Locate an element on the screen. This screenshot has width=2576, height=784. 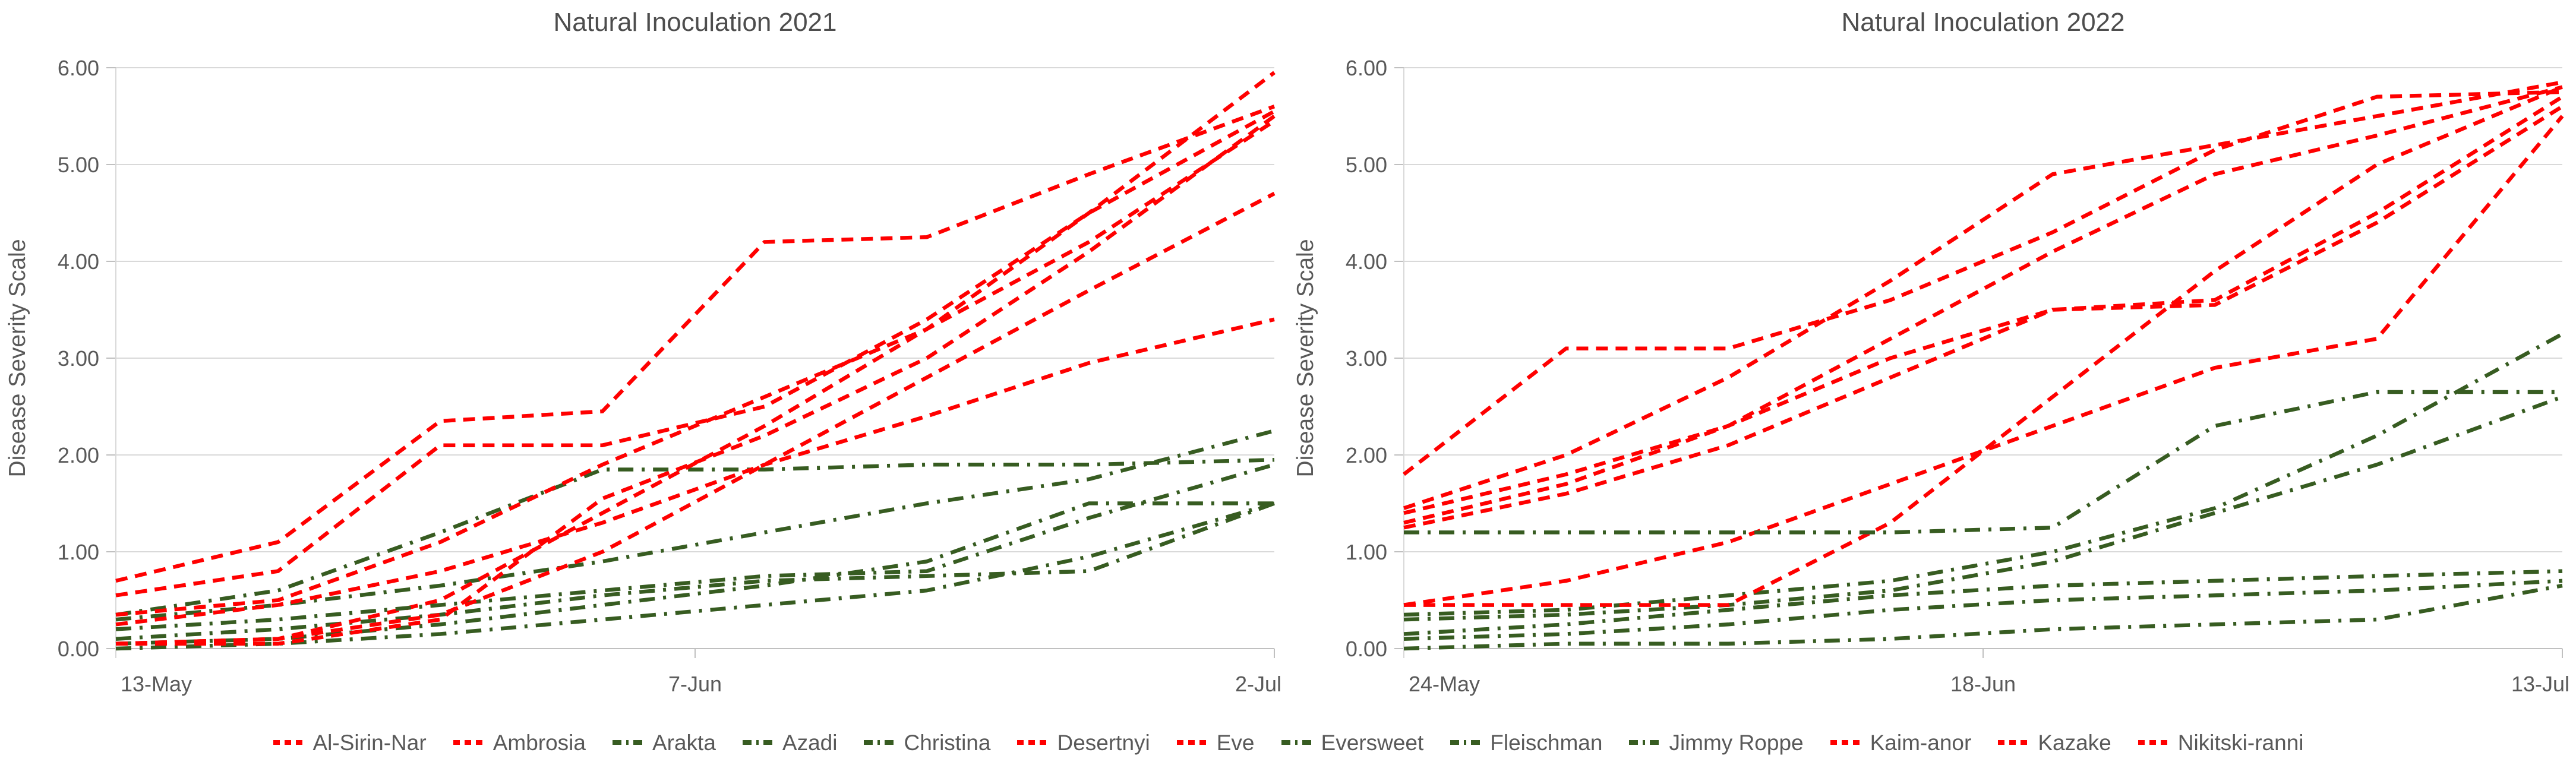
legend-item-eve: Eve is located at coordinates (1215, 743).